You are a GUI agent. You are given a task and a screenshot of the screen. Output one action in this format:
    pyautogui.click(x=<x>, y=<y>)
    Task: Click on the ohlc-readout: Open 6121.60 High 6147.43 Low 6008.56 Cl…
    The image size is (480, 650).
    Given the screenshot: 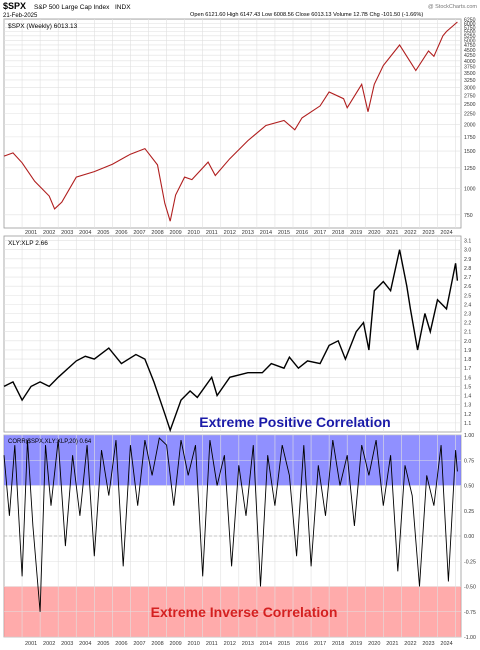 What is the action you would take?
    pyautogui.click(x=306, y=15)
    